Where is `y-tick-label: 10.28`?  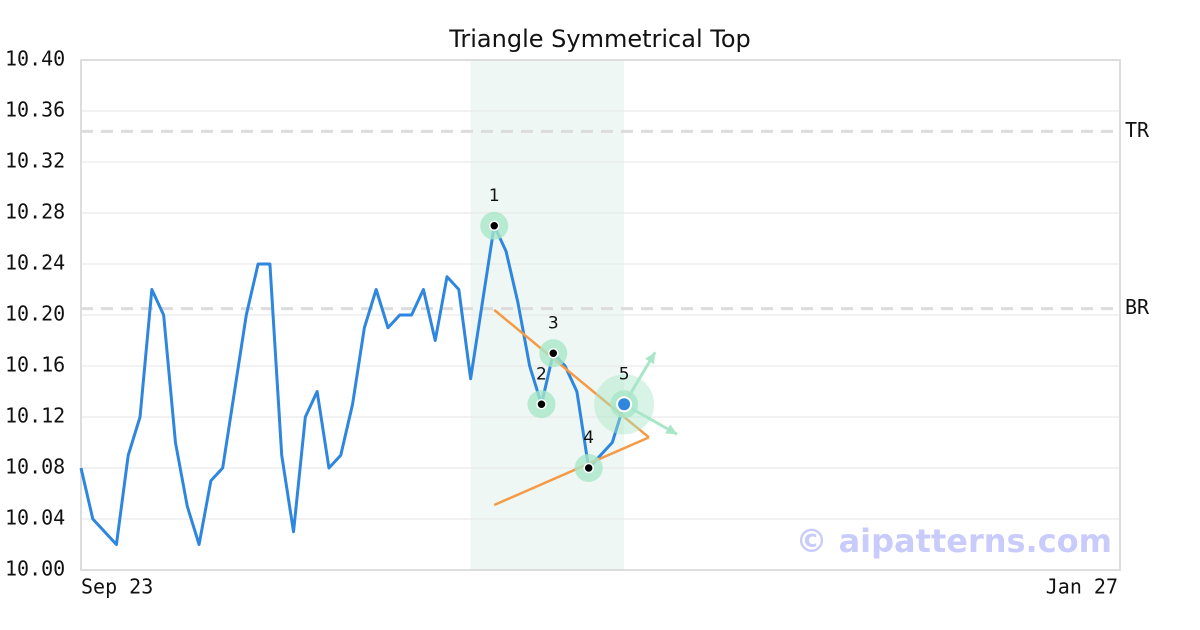
y-tick-label: 10.28 is located at coordinates (35, 212).